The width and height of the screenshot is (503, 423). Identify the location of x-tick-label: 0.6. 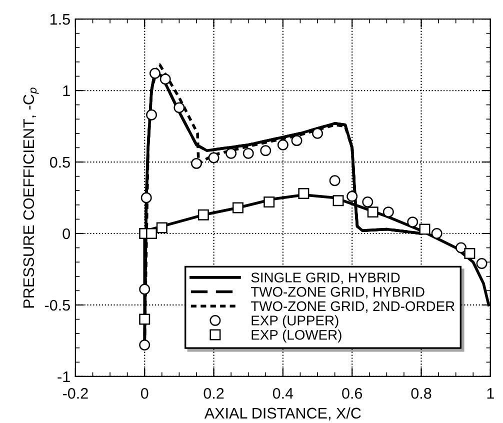
(352, 393).